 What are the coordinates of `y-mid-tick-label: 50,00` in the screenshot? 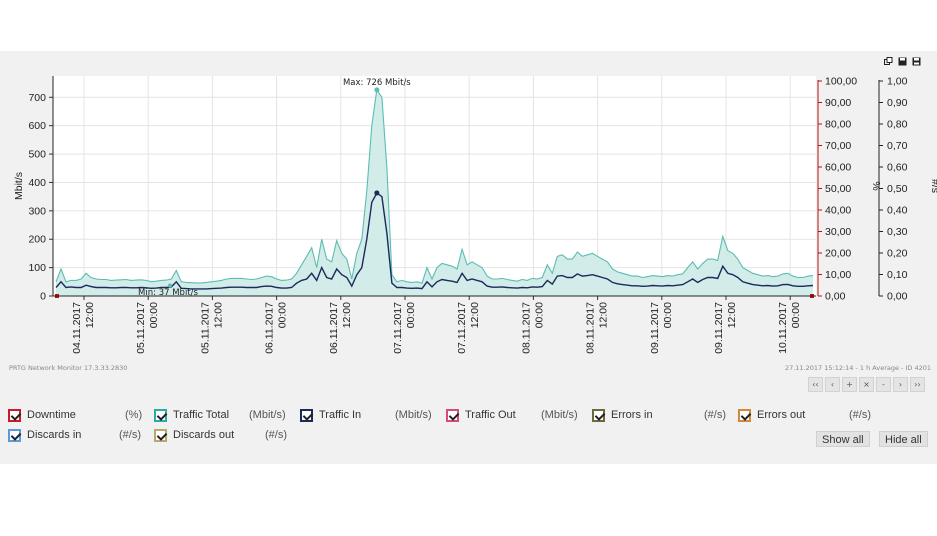 It's located at (838, 189).